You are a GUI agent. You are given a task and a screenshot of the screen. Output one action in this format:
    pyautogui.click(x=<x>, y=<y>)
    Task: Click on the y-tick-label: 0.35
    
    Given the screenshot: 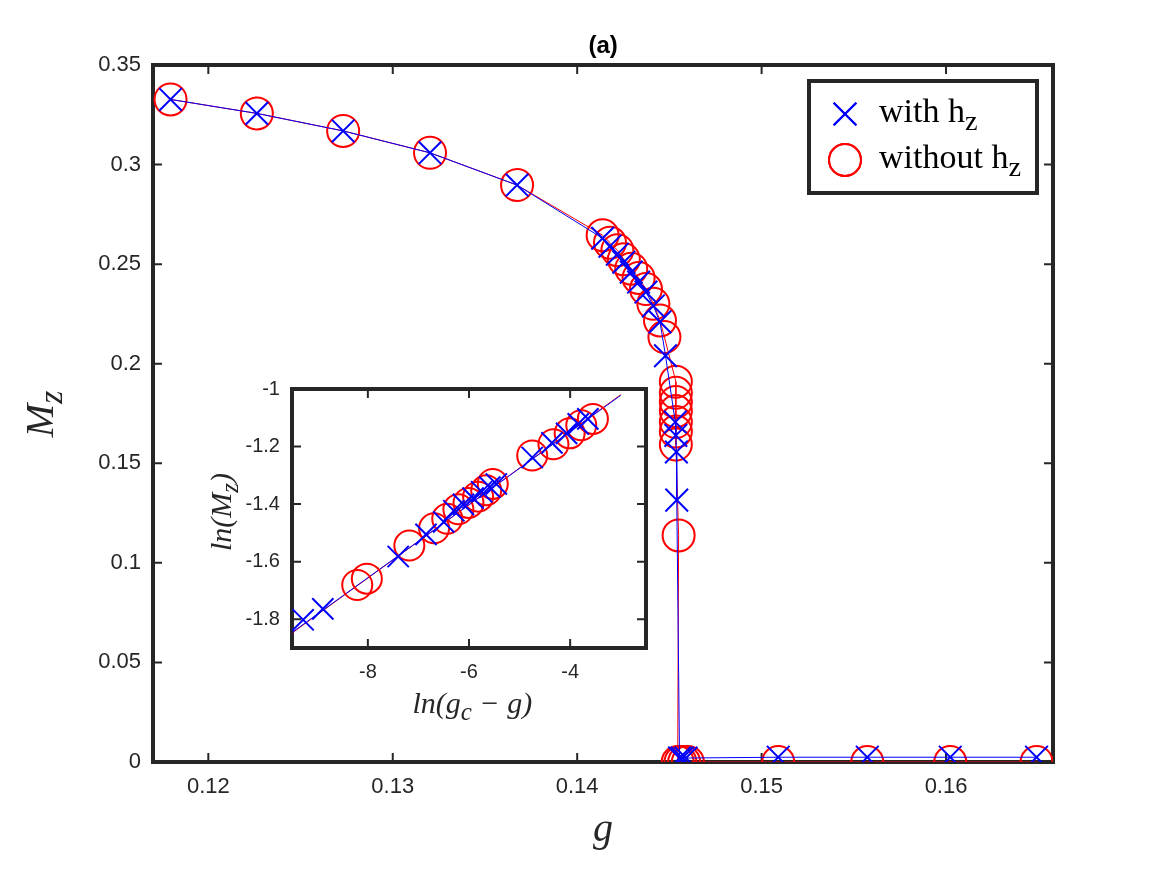 What is the action you would take?
    pyautogui.click(x=119, y=64)
    